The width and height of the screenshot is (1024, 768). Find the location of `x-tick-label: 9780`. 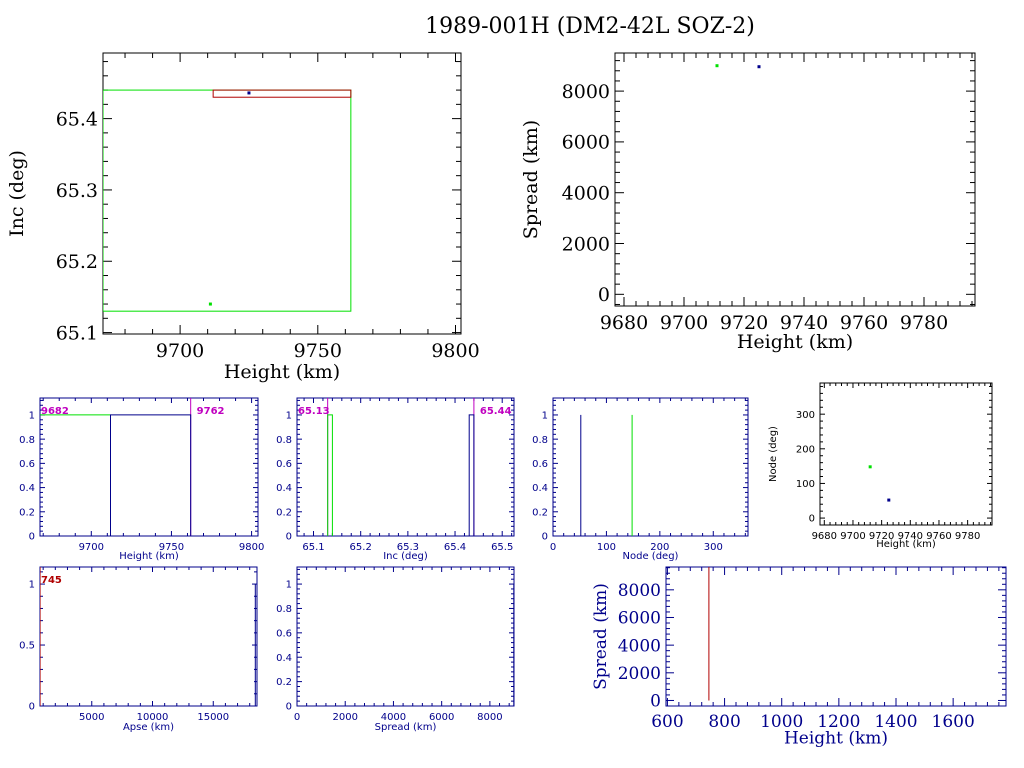

x-tick-label: 9780 is located at coordinates (967, 536).